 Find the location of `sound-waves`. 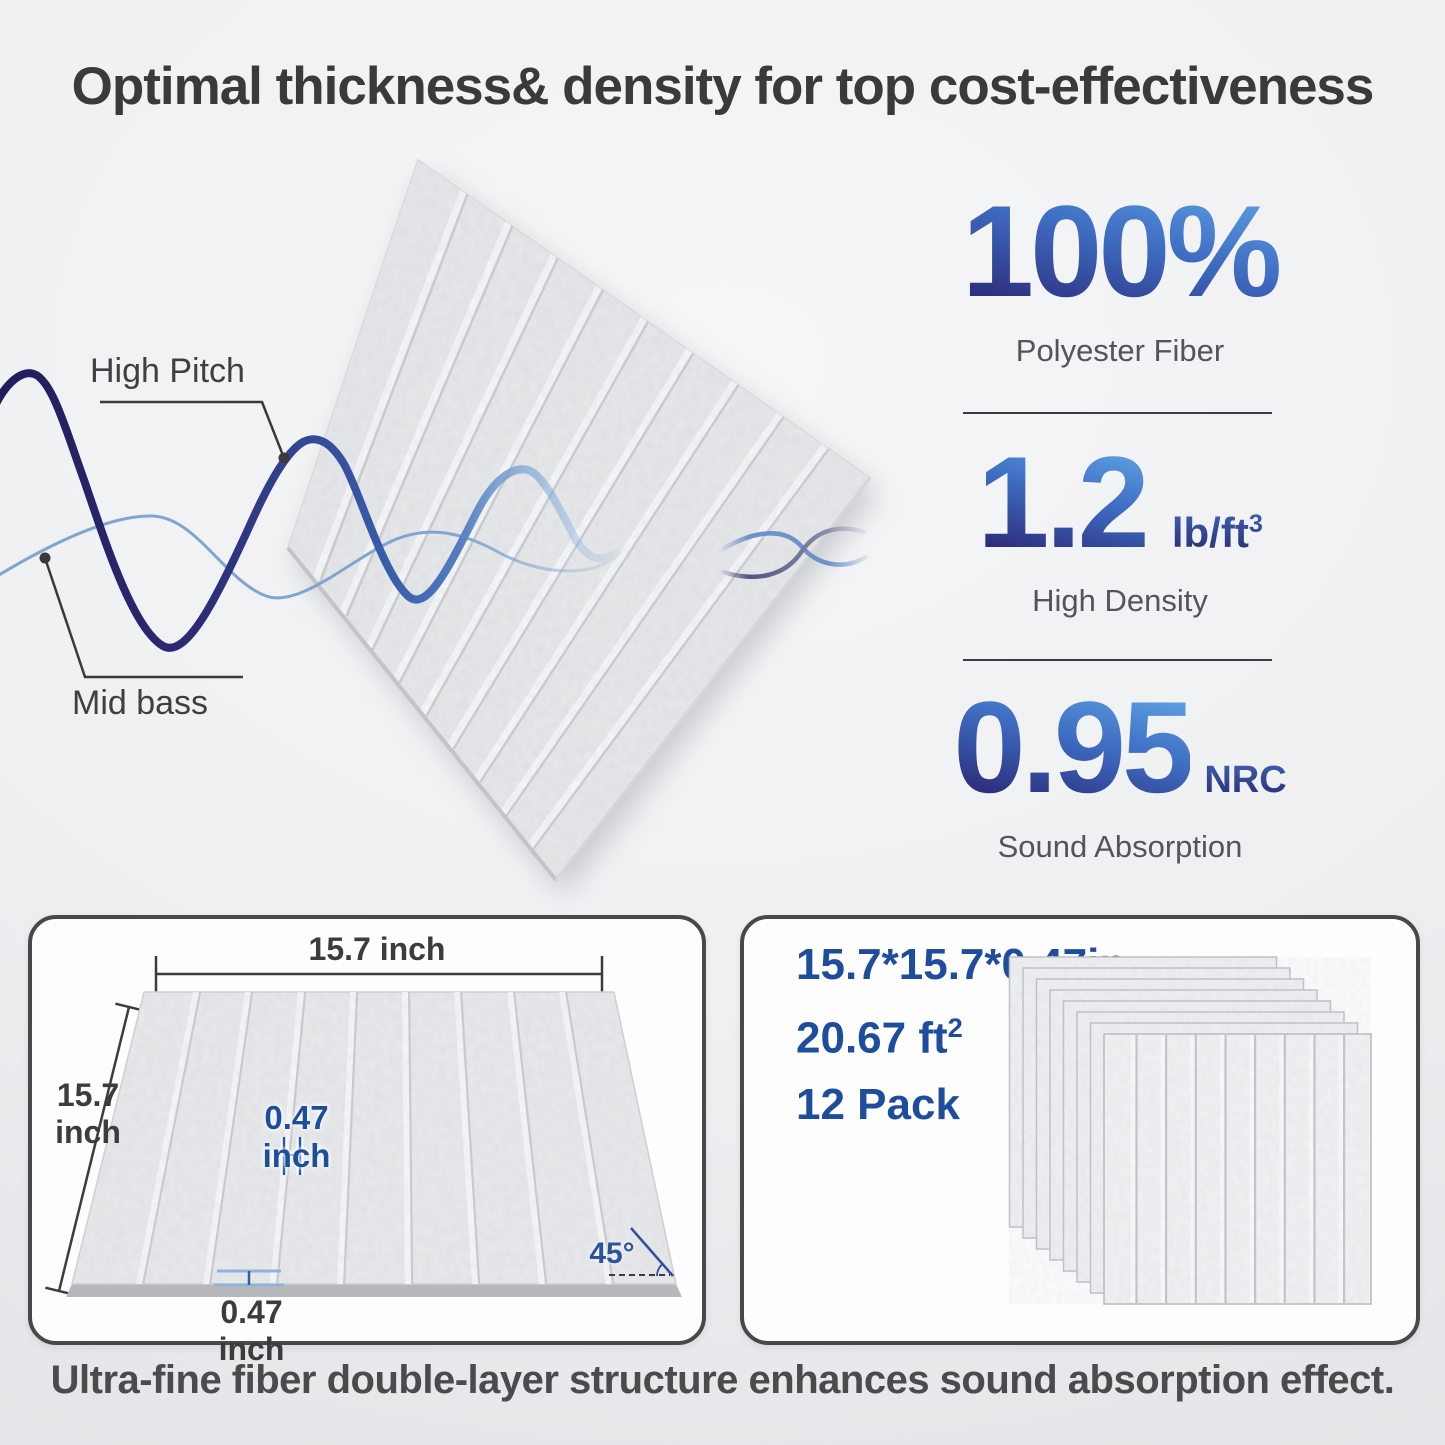

sound-waves is located at coordinates (311, 510).